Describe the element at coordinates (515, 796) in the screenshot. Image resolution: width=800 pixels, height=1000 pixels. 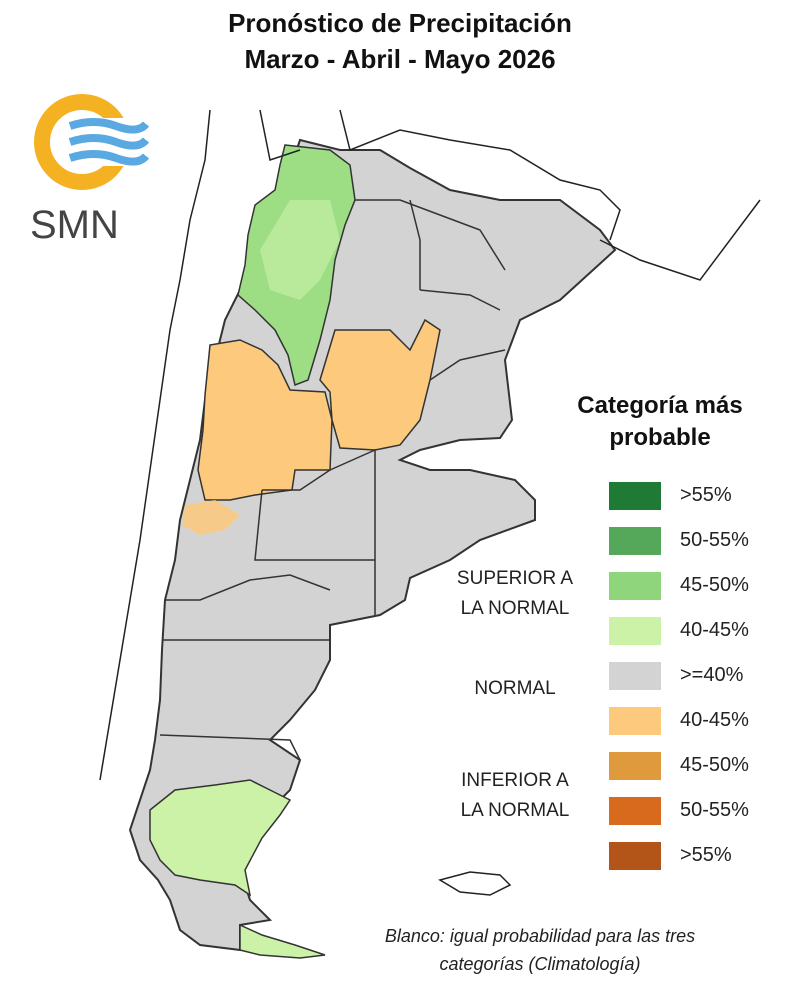
I see `category-inferior: INFERIOR A LA NORMAL` at that location.